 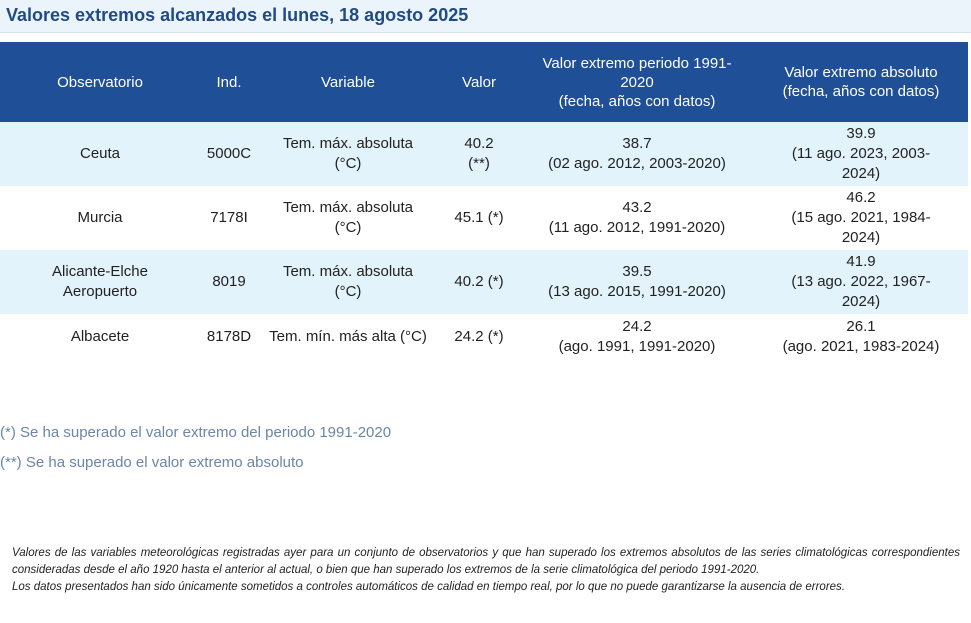 What do you see at coordinates (229, 82) in the screenshot?
I see `column-header-ind: Ind.` at bounding box center [229, 82].